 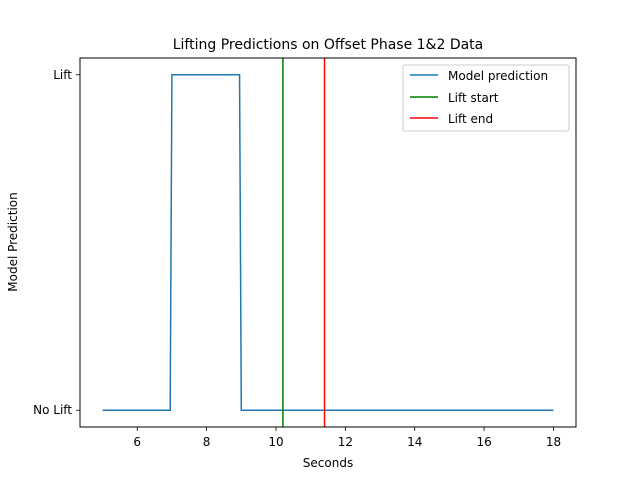 I want to click on x-tick-label: 16, so click(x=483, y=442).